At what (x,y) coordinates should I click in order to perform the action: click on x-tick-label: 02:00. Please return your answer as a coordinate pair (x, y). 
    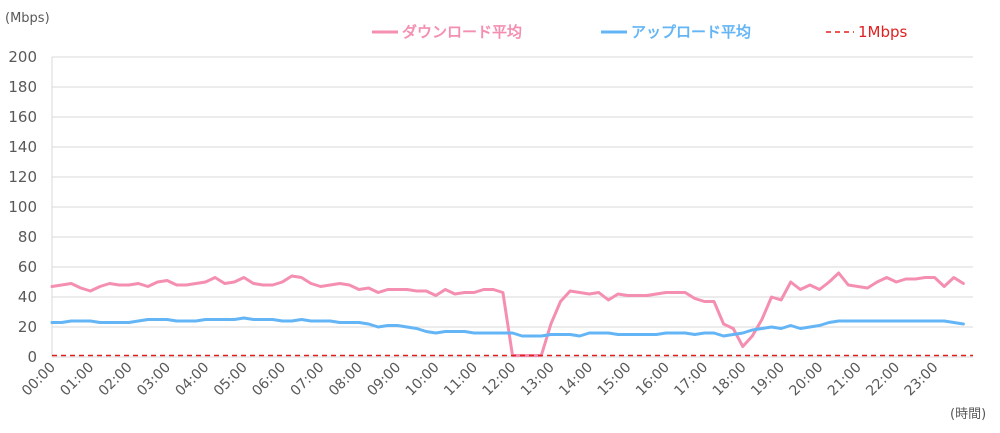
    Looking at the image, I should click on (116, 380).